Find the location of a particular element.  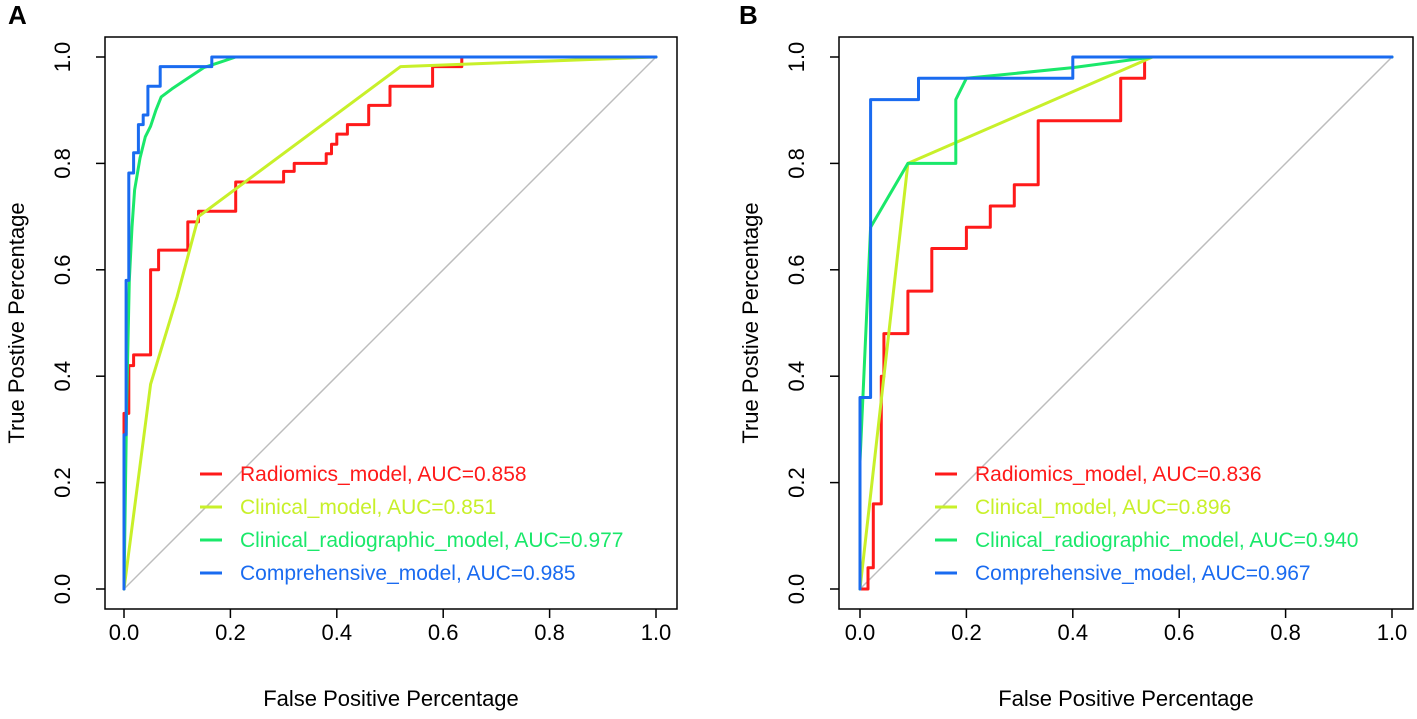

legend-label: Radiomics_model, AUC=0.858 is located at coordinates (383, 474).